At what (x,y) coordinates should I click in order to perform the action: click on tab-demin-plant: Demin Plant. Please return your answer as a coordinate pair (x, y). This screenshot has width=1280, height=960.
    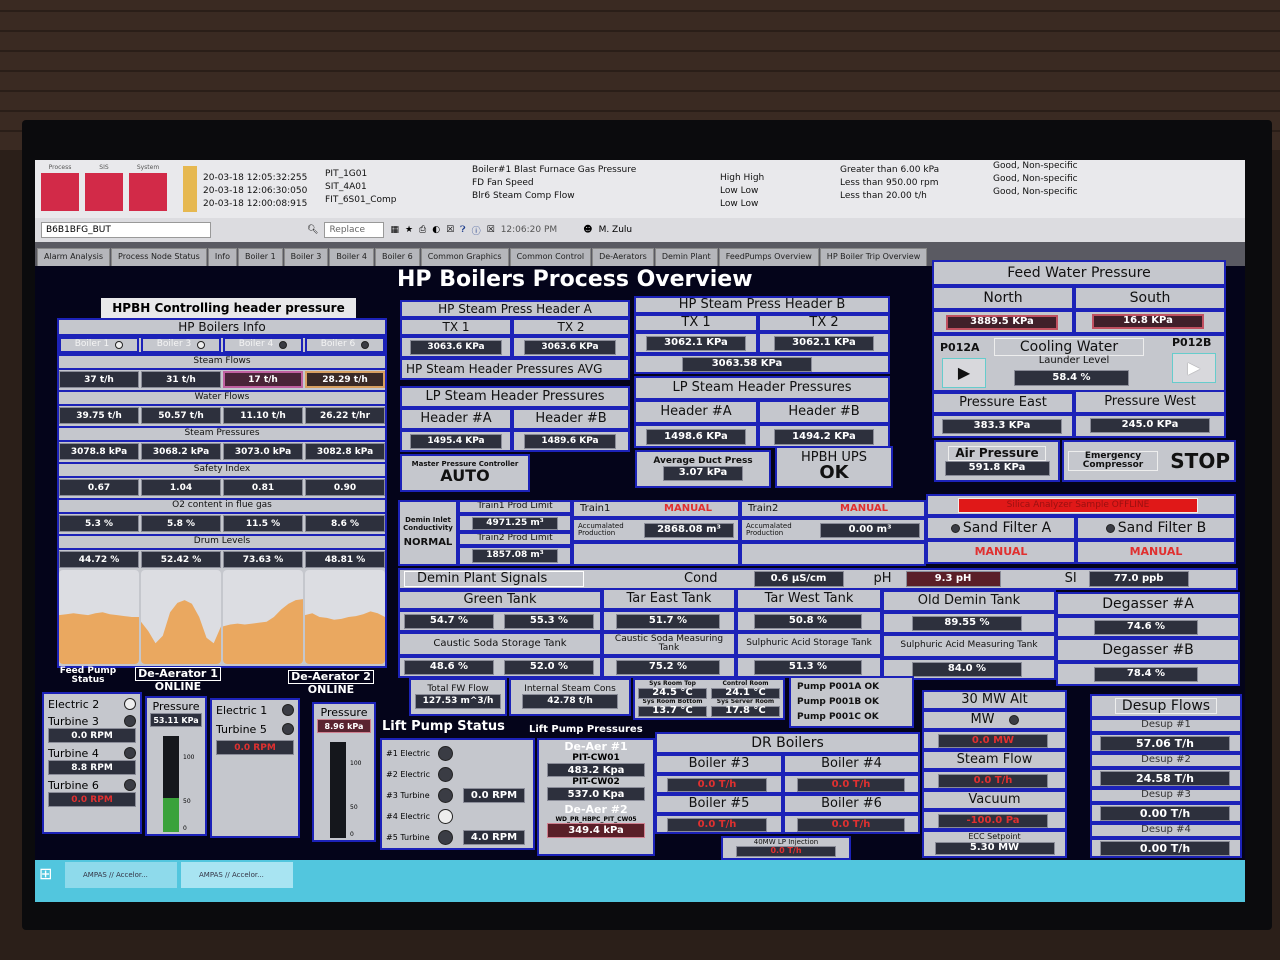
    Looking at the image, I should click on (686, 257).